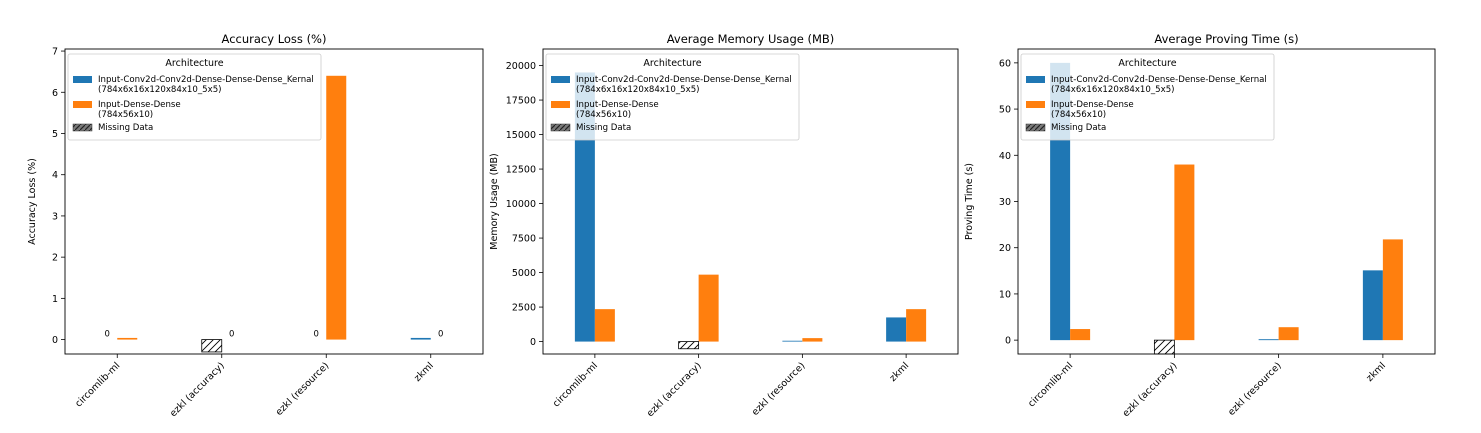  What do you see at coordinates (751, 39) in the screenshot?
I see `chart-title: Average Memory Usage (MB)` at bounding box center [751, 39].